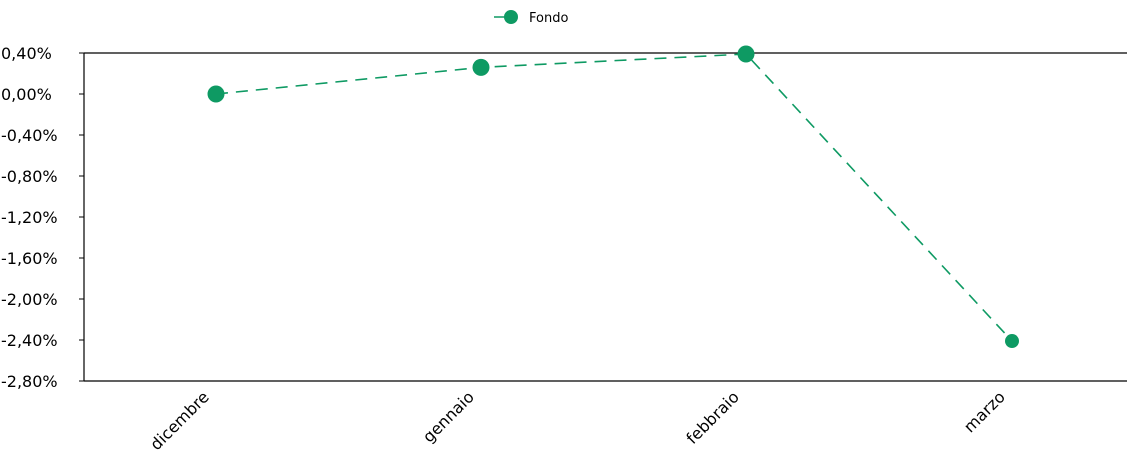  Describe the element at coordinates (29, 381) in the screenshot. I see `y-tick-label: -2,80%` at that location.